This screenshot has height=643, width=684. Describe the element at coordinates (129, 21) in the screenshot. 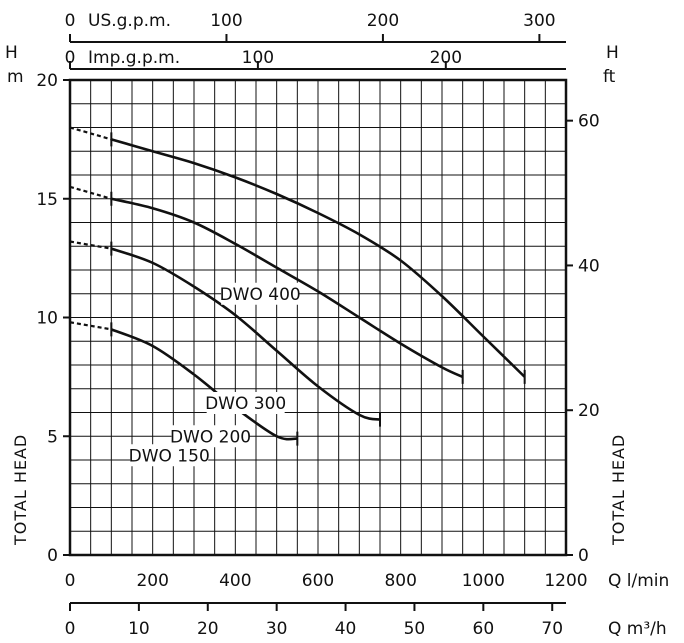

I see `us-gpm-unit-label: US.g.p.m.` at that location.